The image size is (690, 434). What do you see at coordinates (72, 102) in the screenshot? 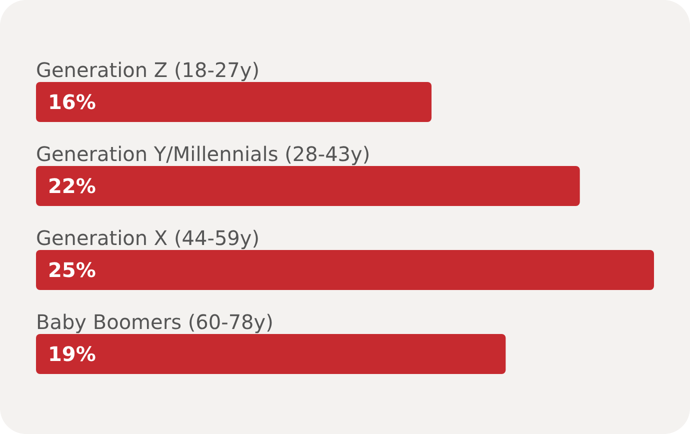
I see `data-label: 16%` at bounding box center [72, 102].